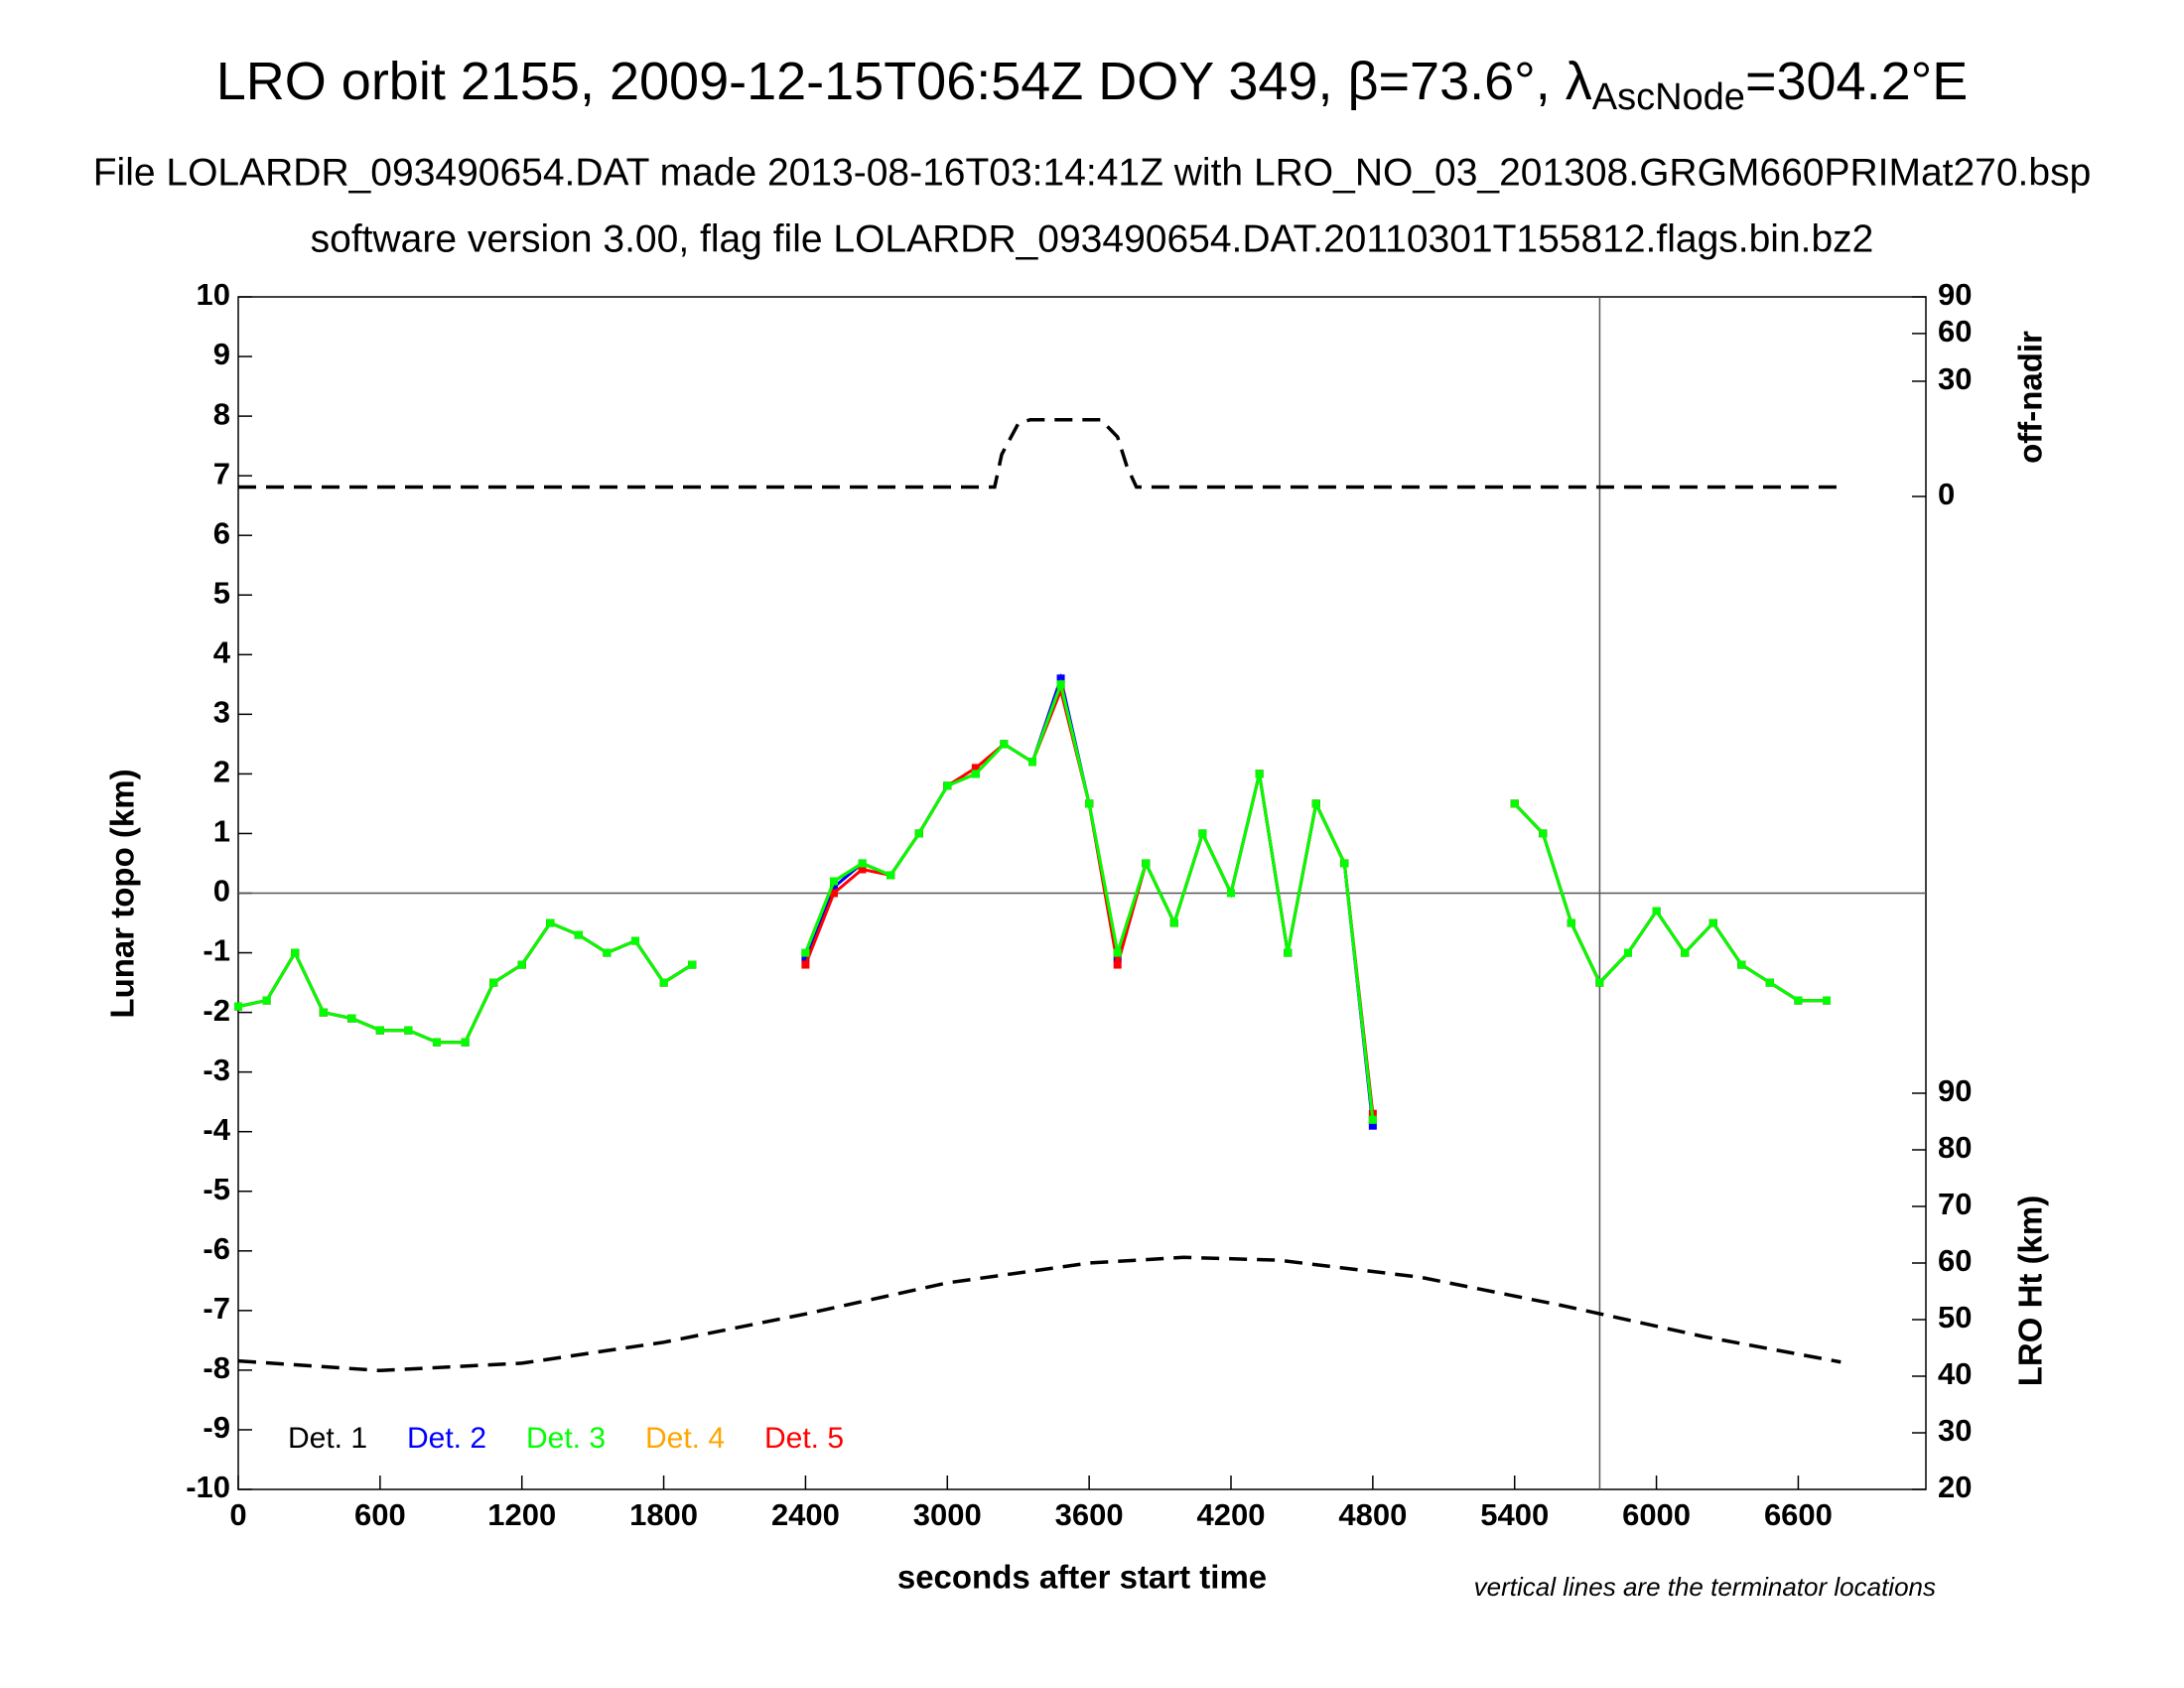  I want to click on y3-tick-label: 30, so click(1955, 1430).